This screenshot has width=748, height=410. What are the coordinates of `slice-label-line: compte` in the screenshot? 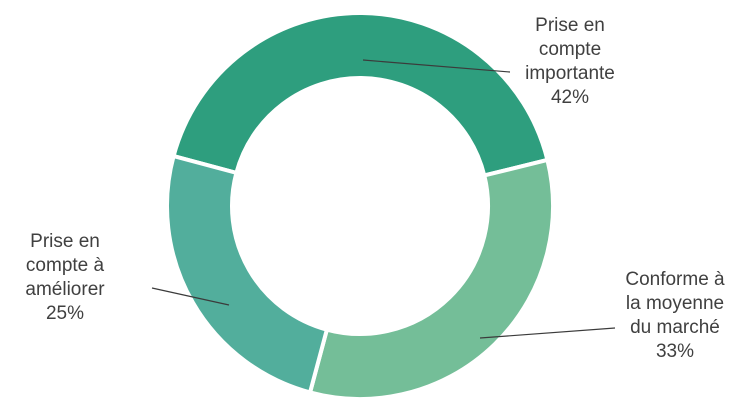 It's located at (570, 49).